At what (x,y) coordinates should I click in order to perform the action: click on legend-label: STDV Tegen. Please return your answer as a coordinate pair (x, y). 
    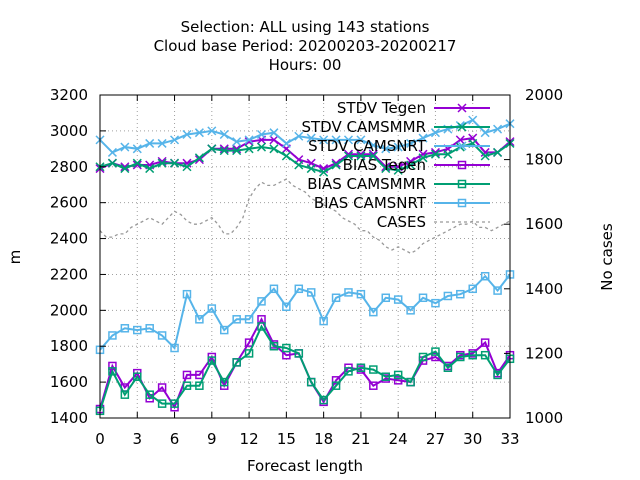
    Looking at the image, I should click on (381, 108).